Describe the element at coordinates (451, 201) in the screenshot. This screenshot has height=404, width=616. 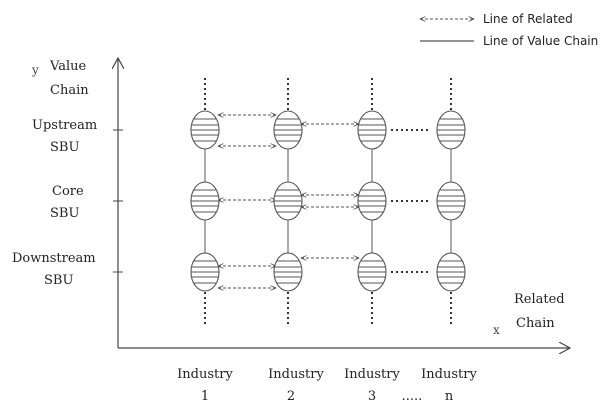
I see `sbu-node-core-industry-n` at that location.